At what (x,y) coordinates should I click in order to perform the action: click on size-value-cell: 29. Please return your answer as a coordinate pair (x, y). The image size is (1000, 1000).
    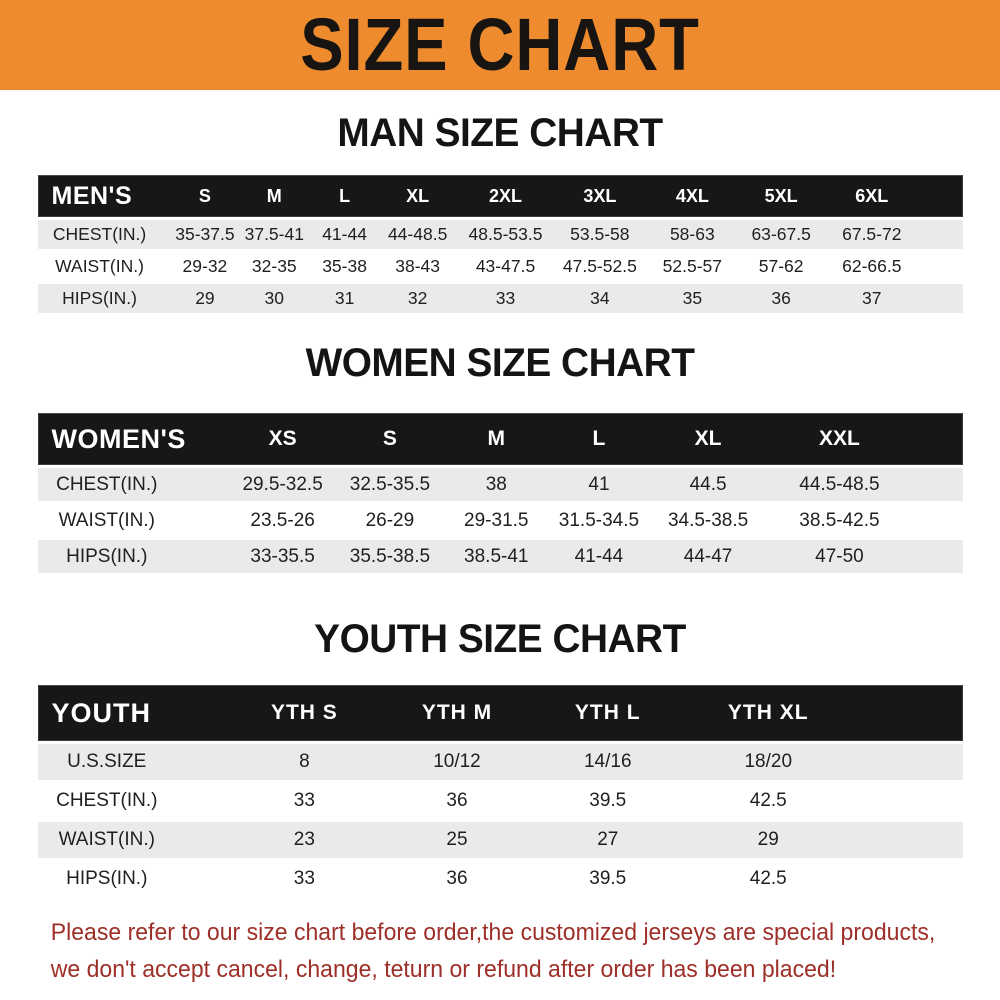
    Looking at the image, I should click on (768, 840).